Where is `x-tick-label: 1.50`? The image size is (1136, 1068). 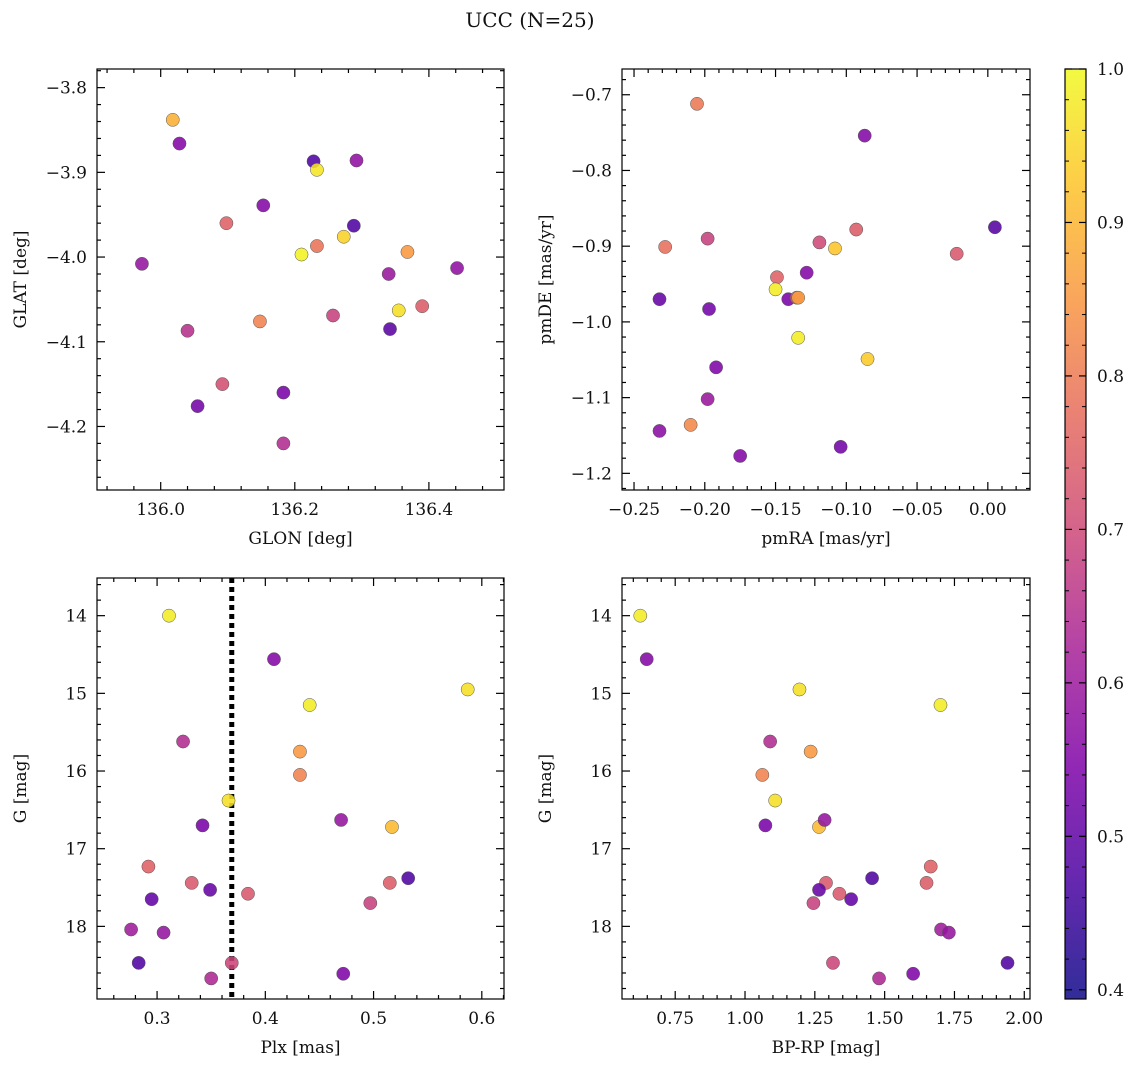 x-tick-label: 1.50 is located at coordinates (885, 1019).